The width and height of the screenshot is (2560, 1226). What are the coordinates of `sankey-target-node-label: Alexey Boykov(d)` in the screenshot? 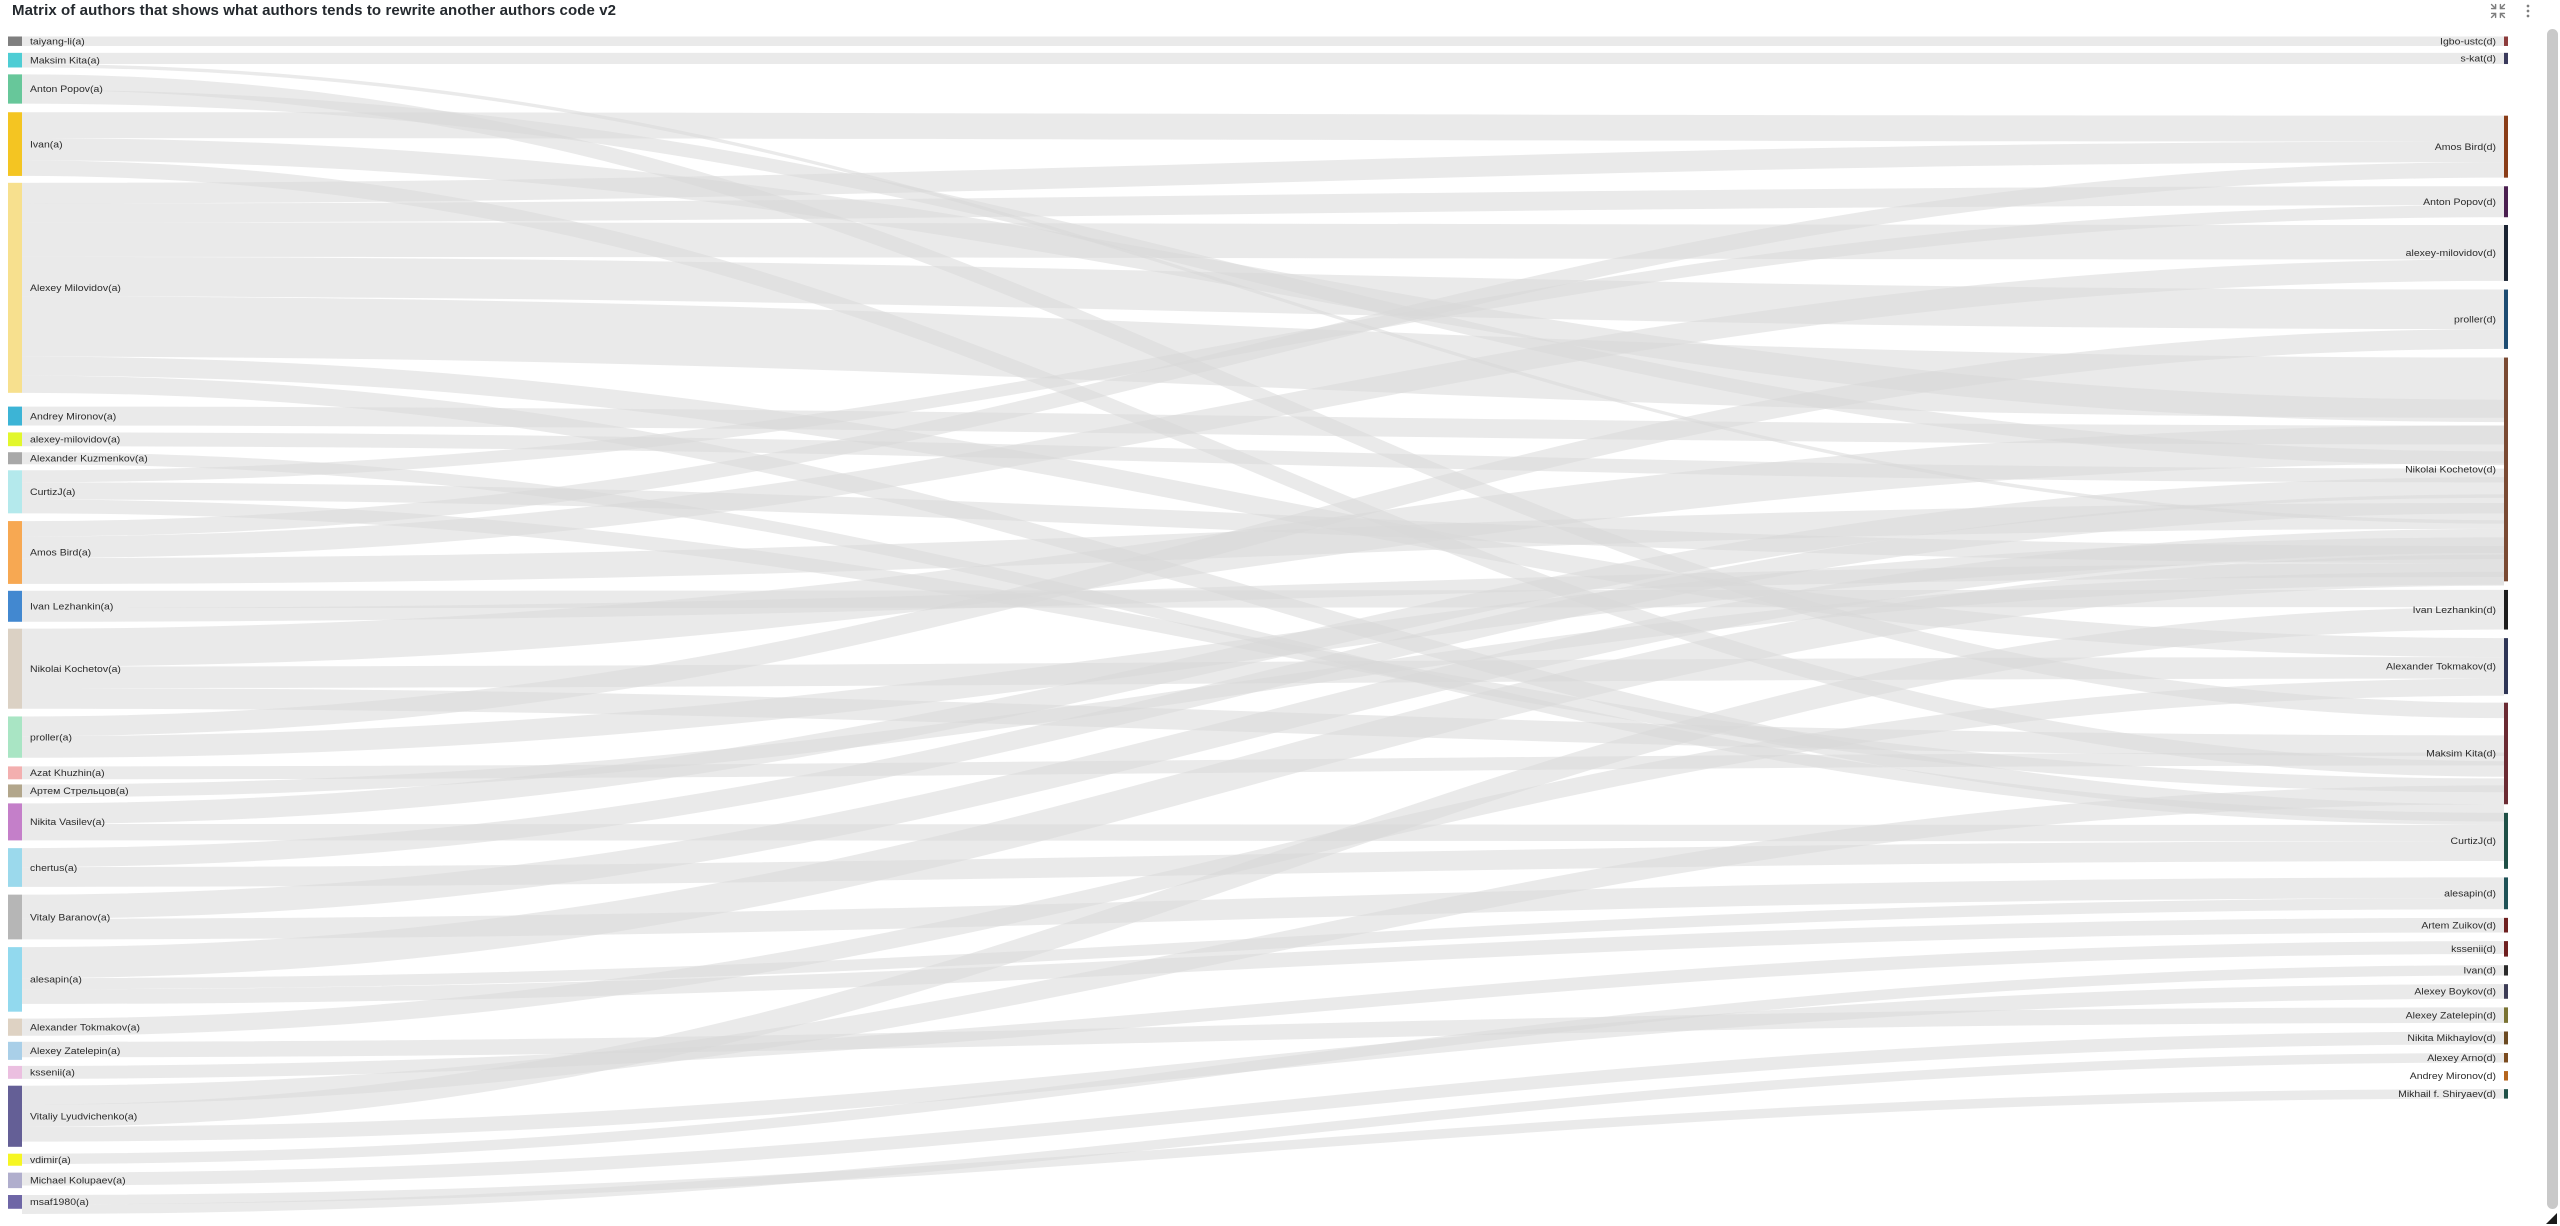 It's located at (2455, 992).